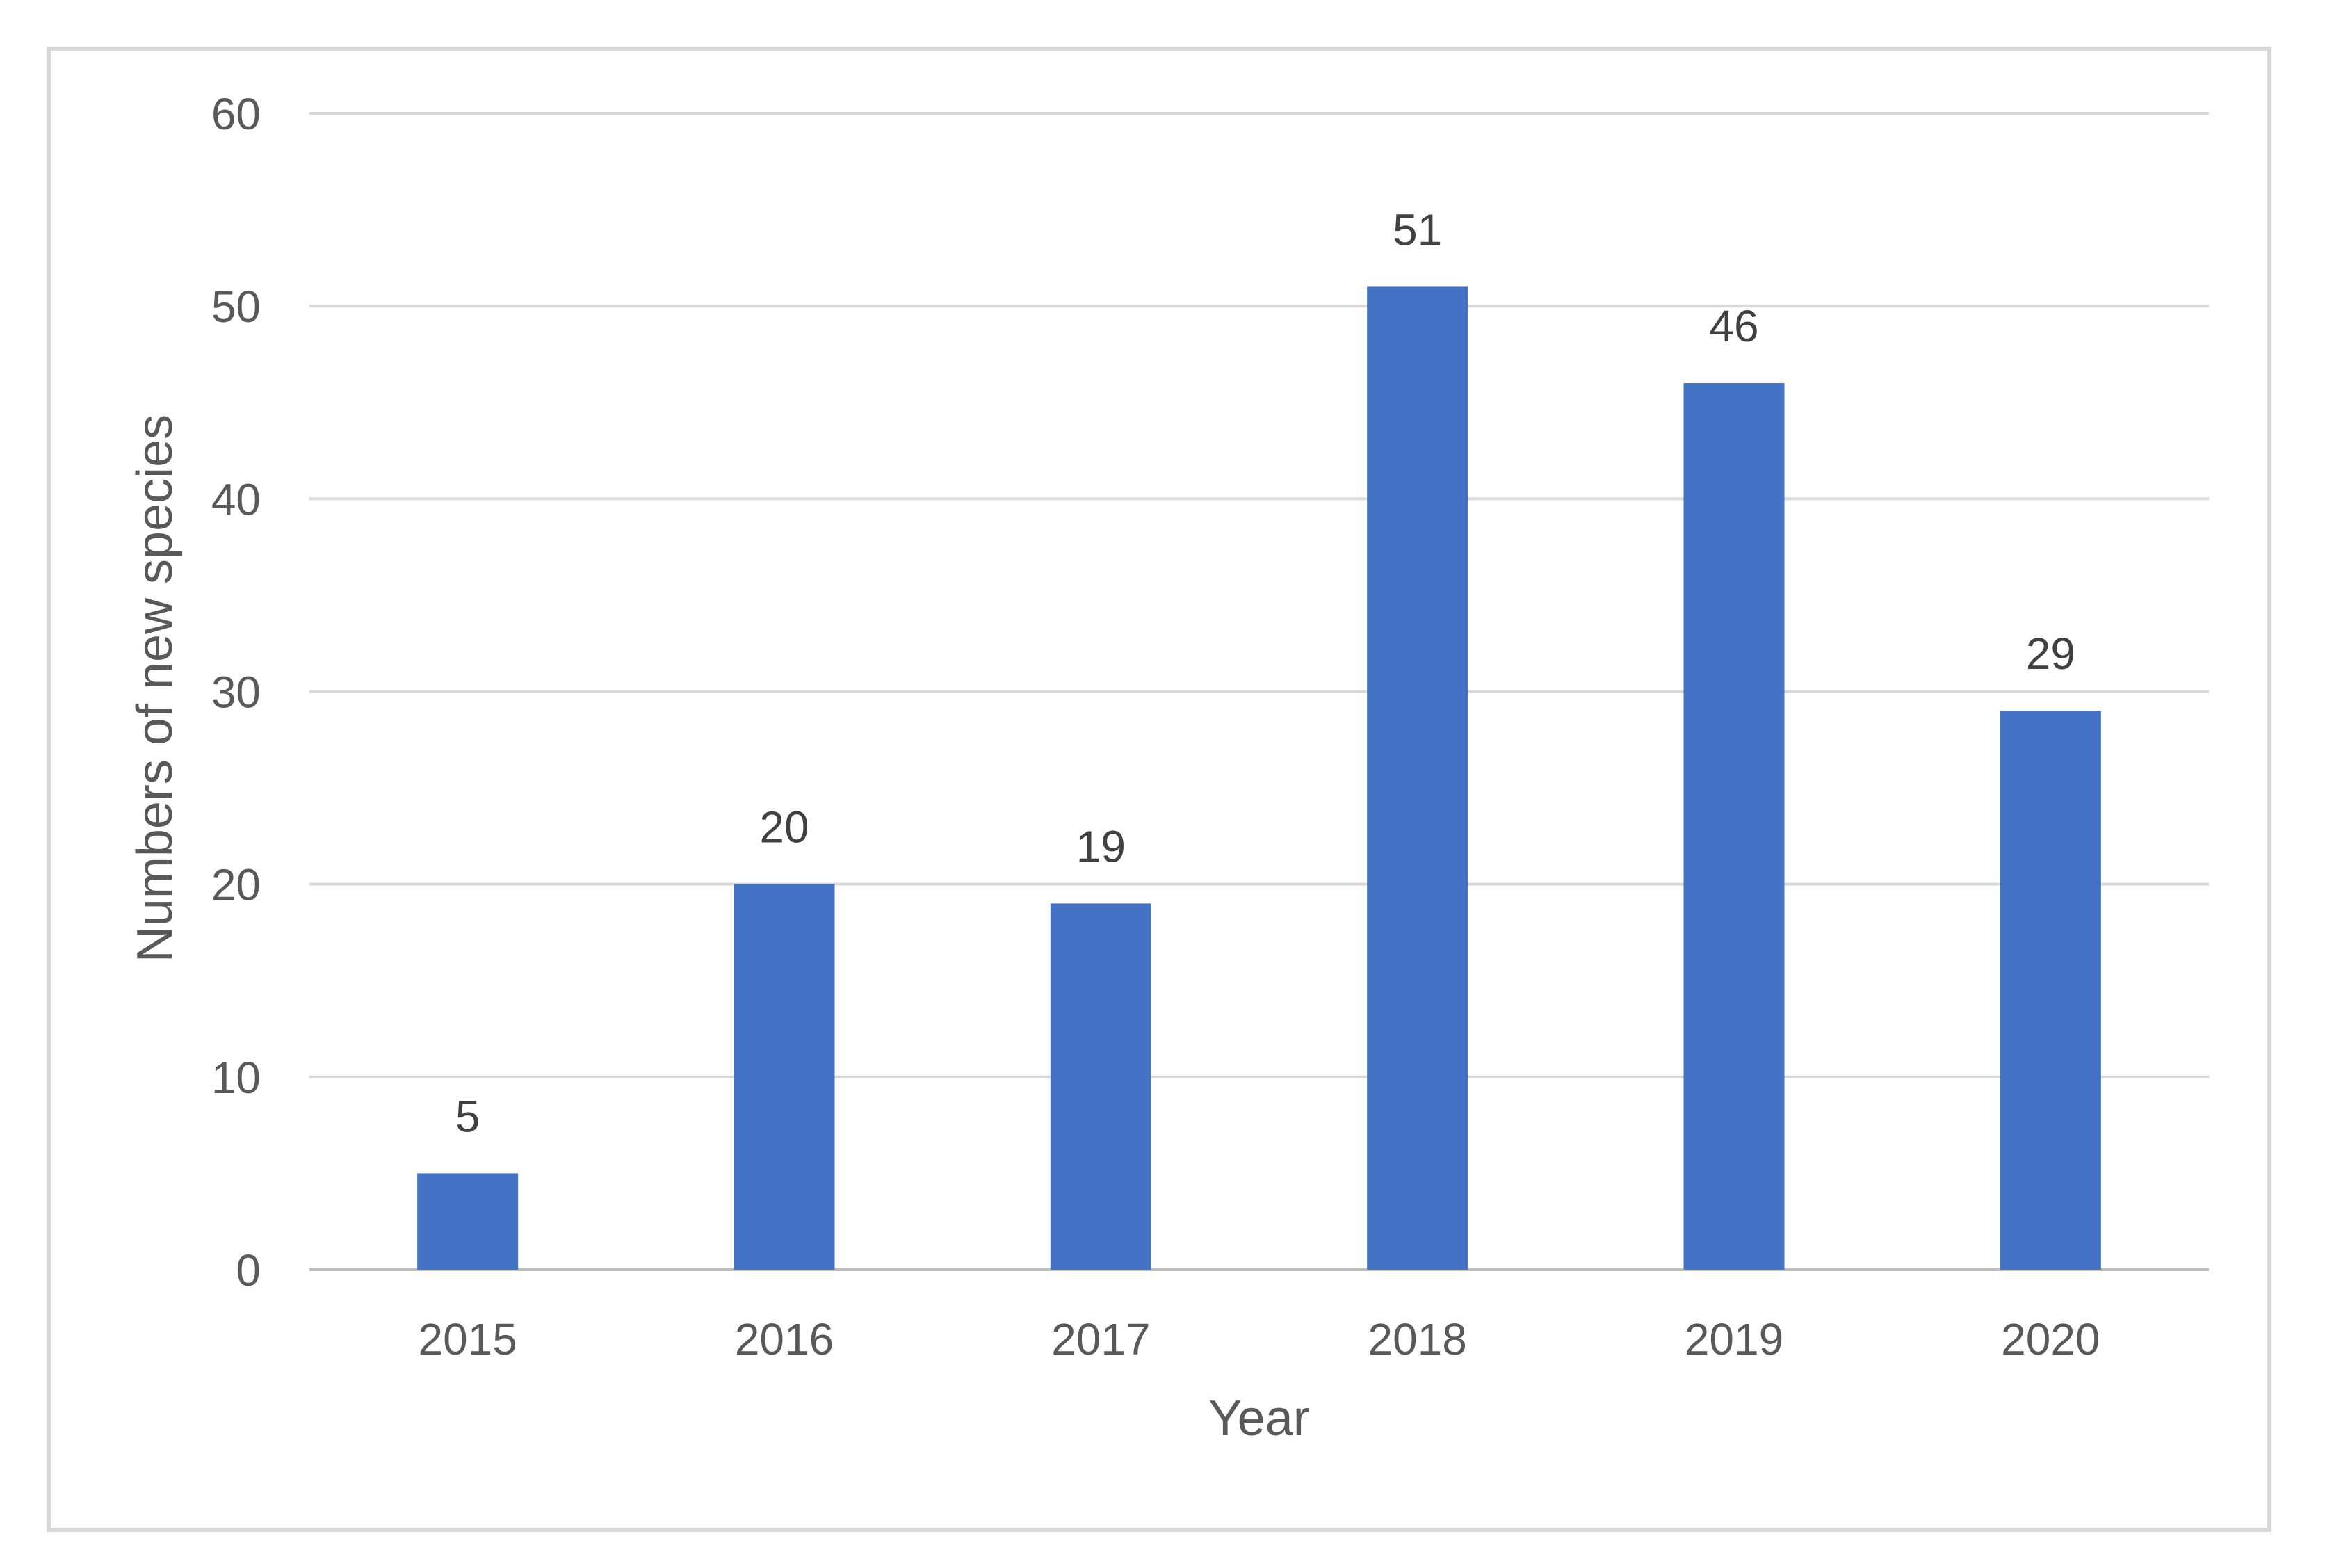  I want to click on y-tick-label: 0, so click(248, 1270).